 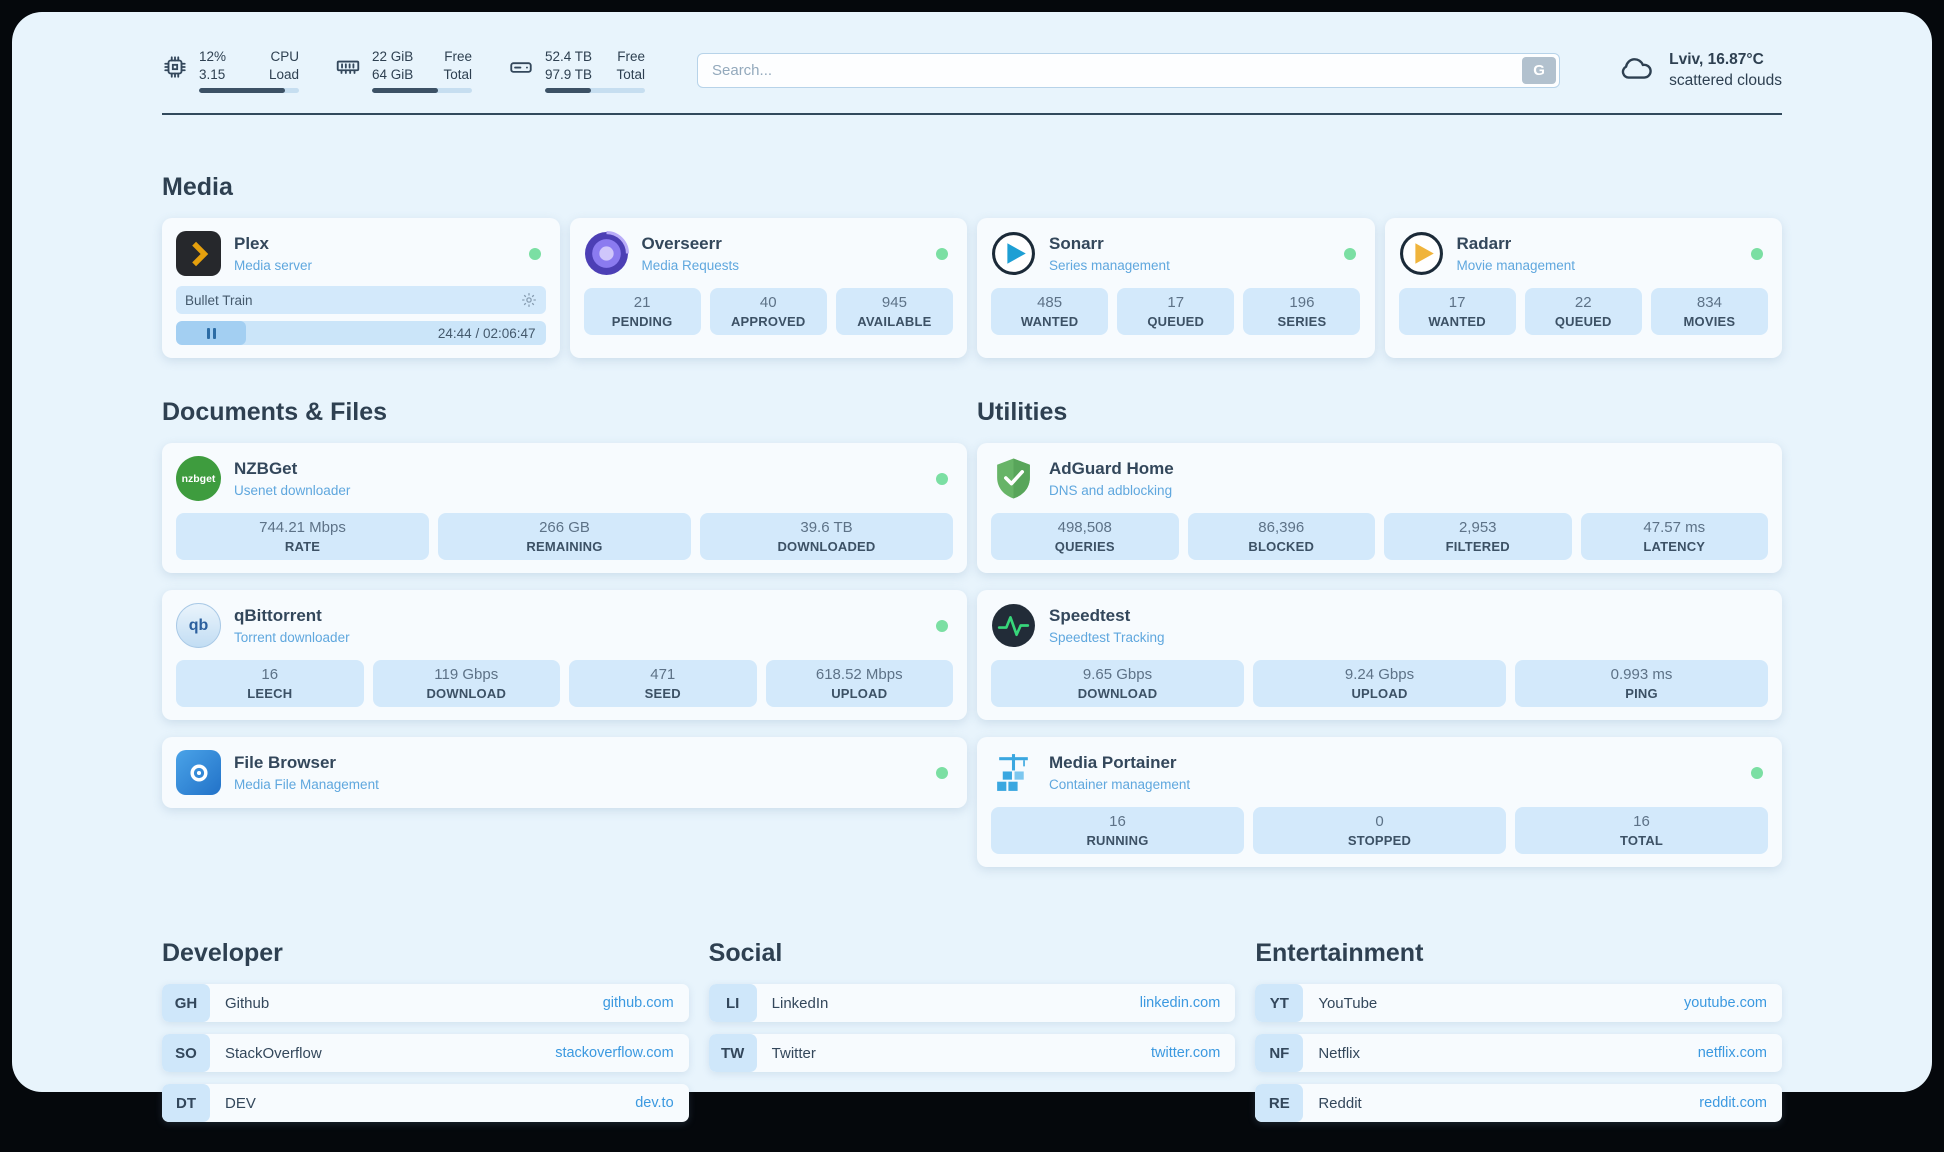 I want to click on stat-label: LATENCY, so click(x=1674, y=547).